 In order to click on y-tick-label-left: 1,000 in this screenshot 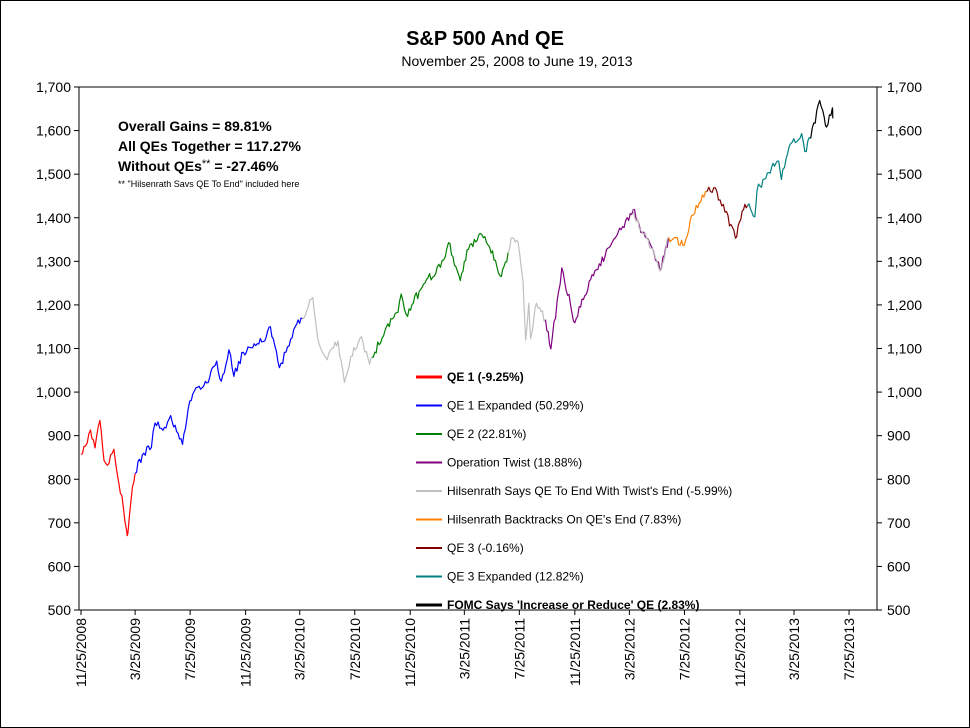, I will do `click(53, 392)`.